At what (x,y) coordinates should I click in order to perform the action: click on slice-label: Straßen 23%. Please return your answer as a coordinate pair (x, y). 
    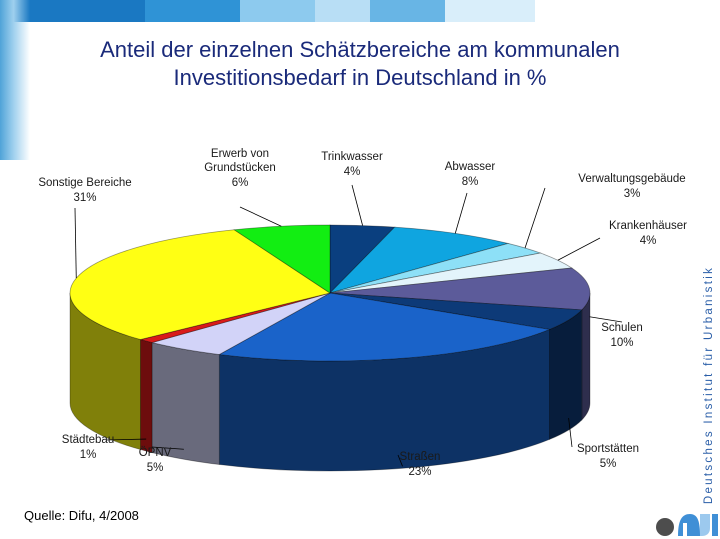
    Looking at the image, I should click on (420, 464).